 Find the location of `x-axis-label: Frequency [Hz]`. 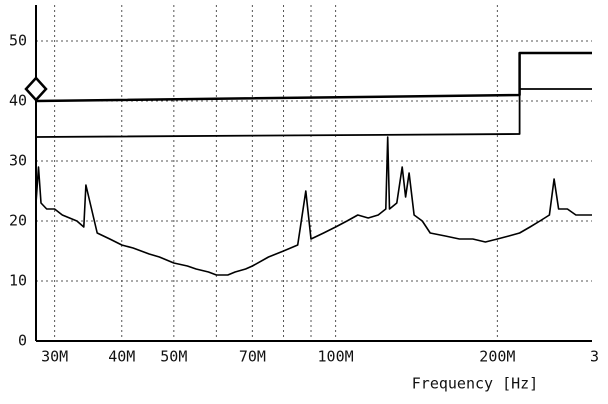

x-axis-label: Frequency [Hz] is located at coordinates (475, 384).